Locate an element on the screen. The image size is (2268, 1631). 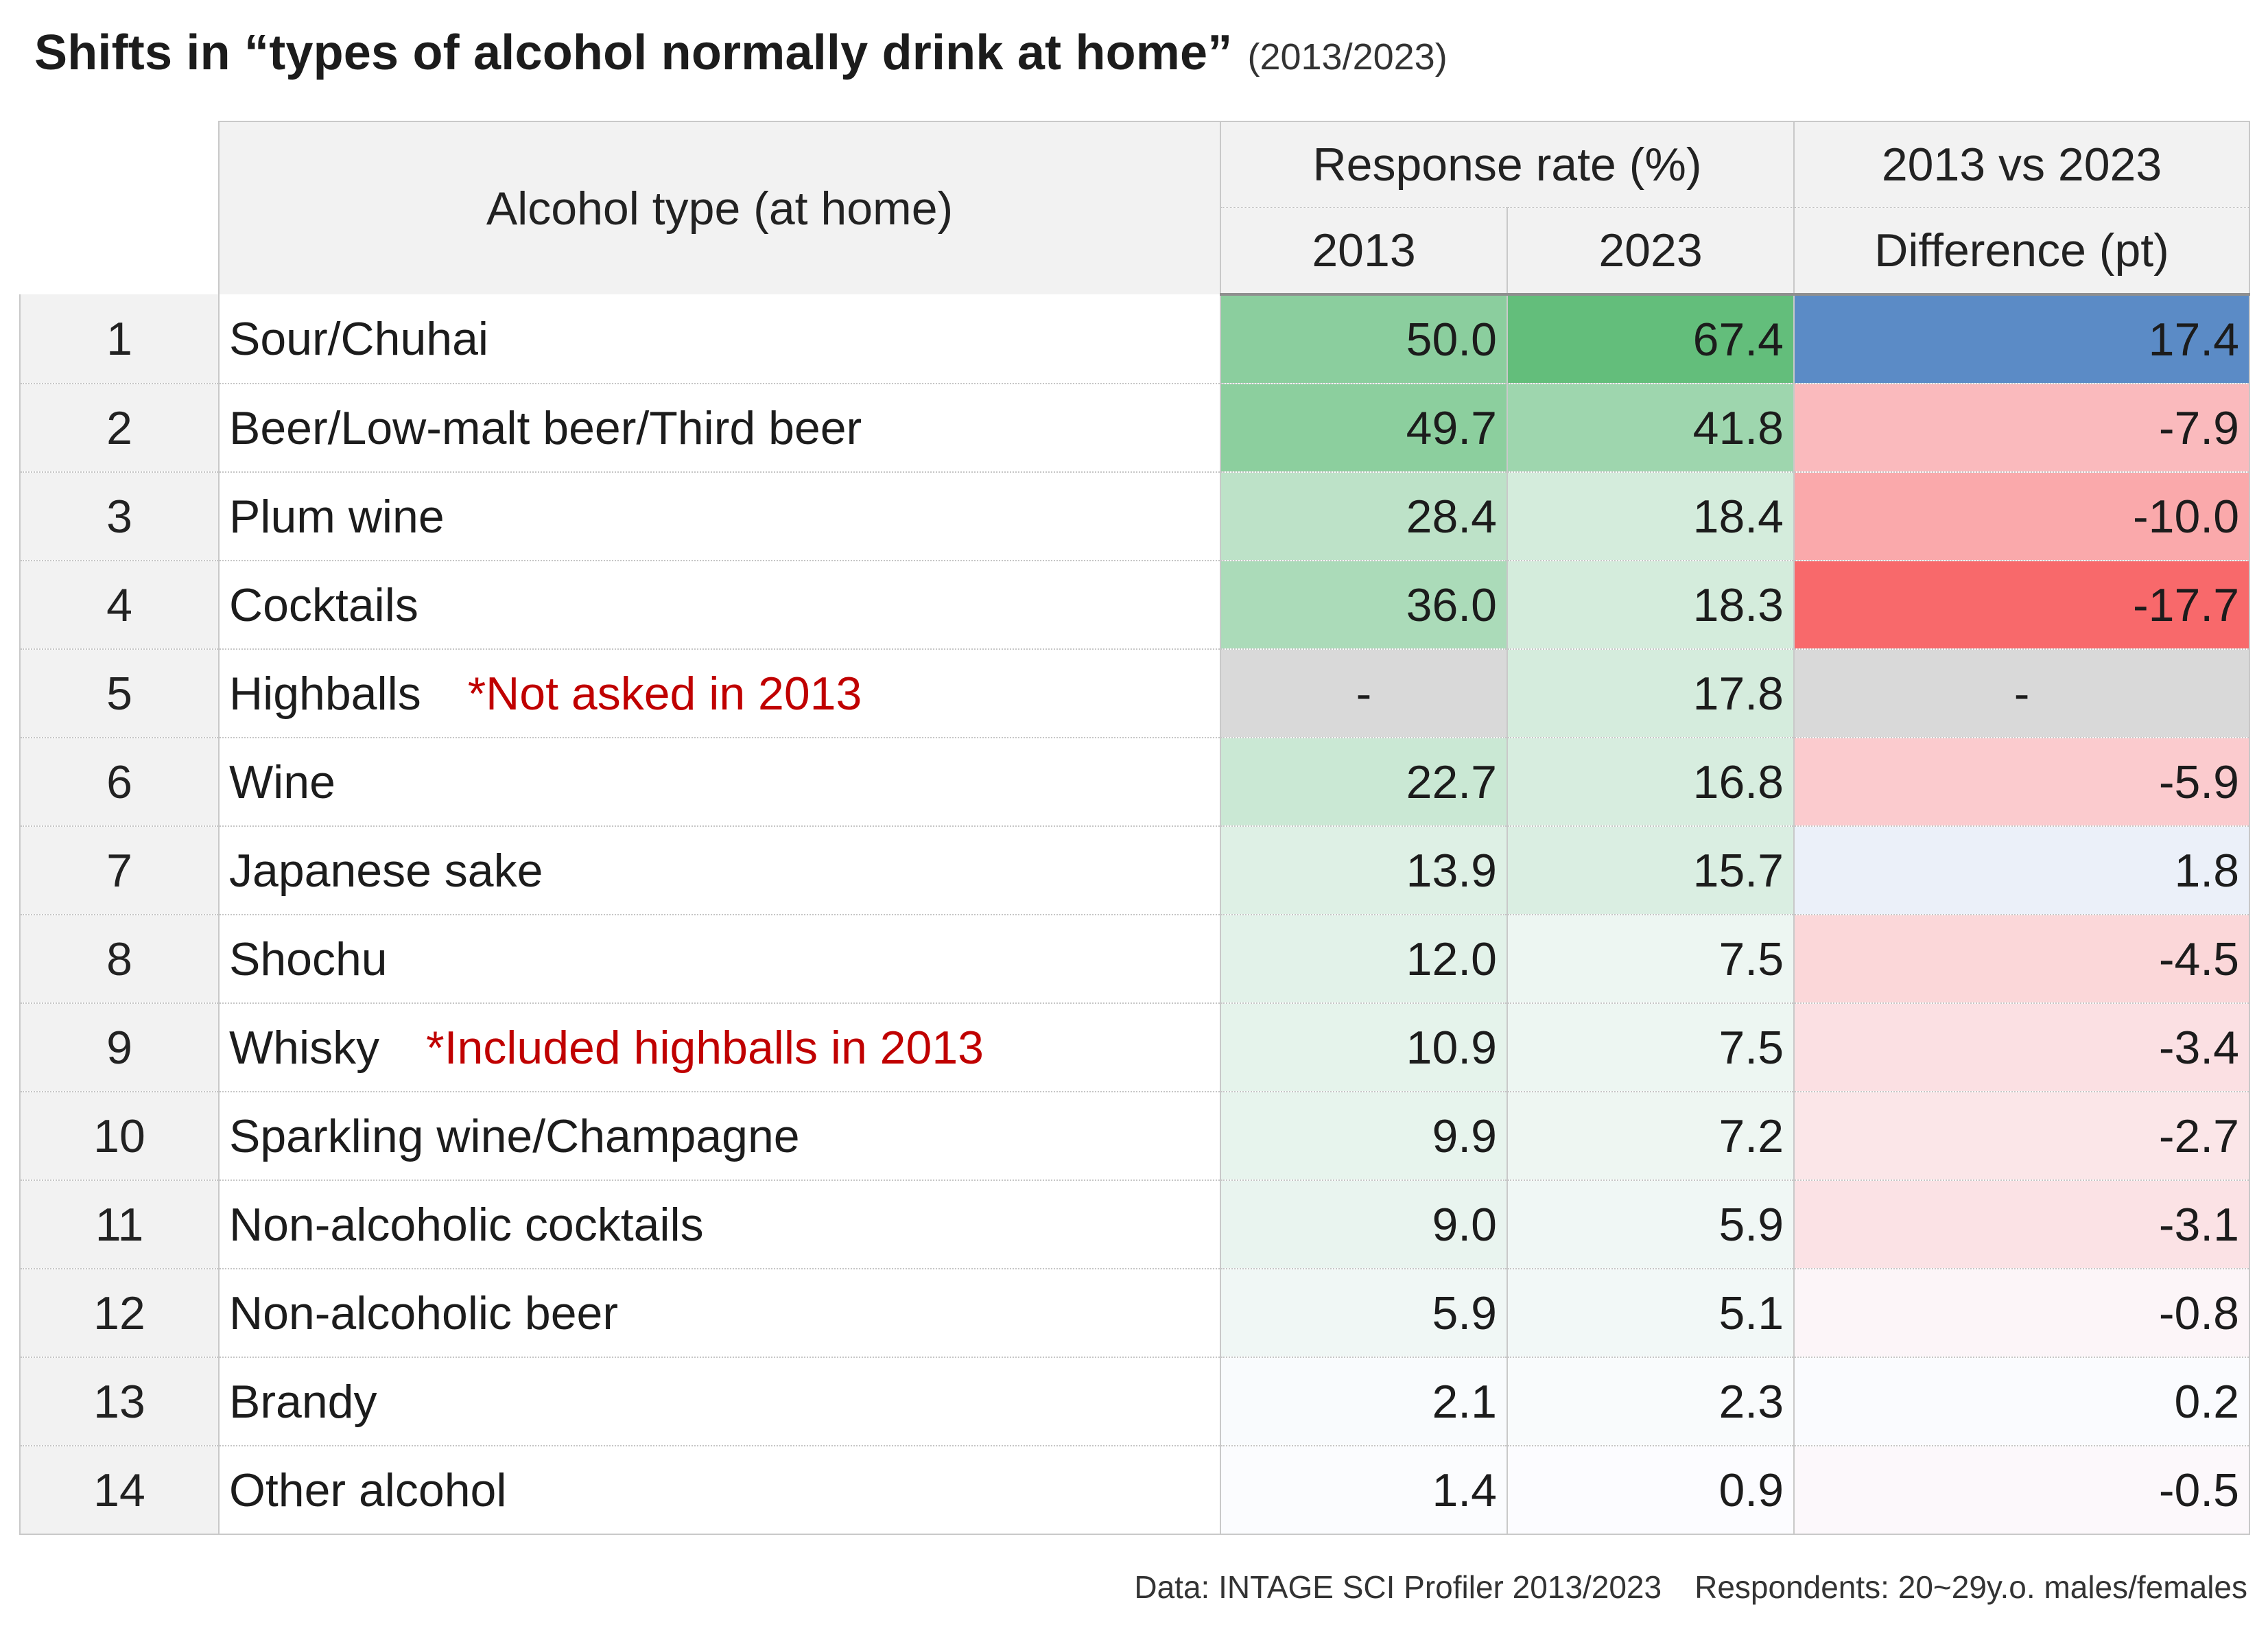
alcohol-type-cell: Highballs *Not asked in 2013 is located at coordinates (719, 693).